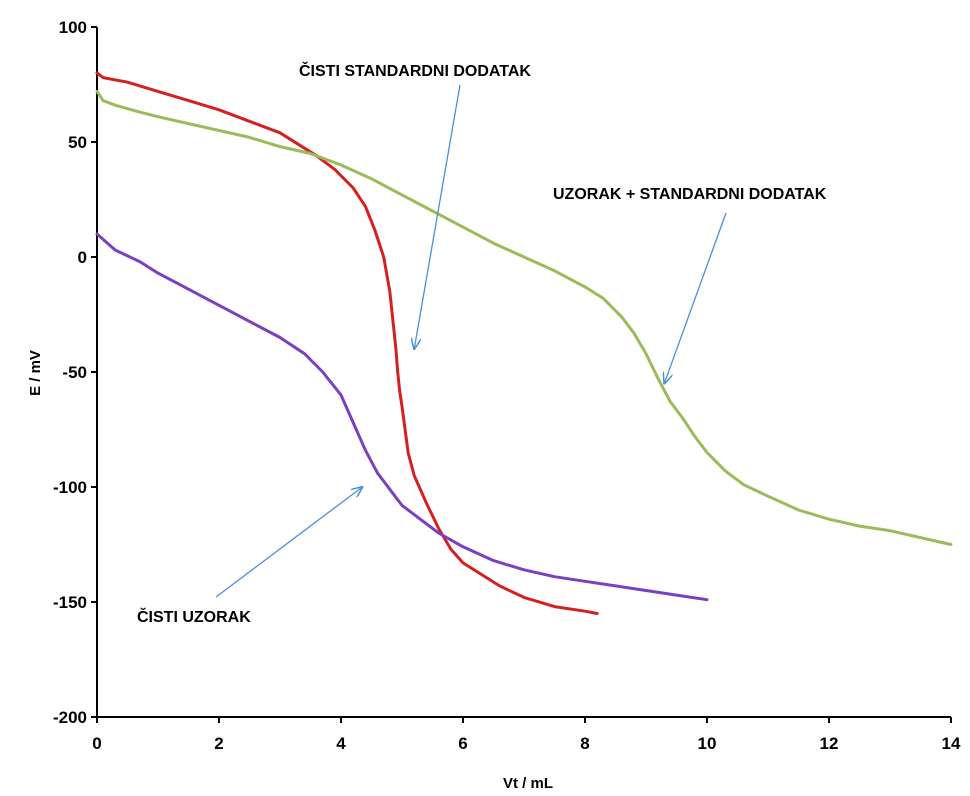 This screenshot has height=796, width=970. What do you see at coordinates (70, 487) in the screenshot?
I see `y-tick-label: -100` at bounding box center [70, 487].